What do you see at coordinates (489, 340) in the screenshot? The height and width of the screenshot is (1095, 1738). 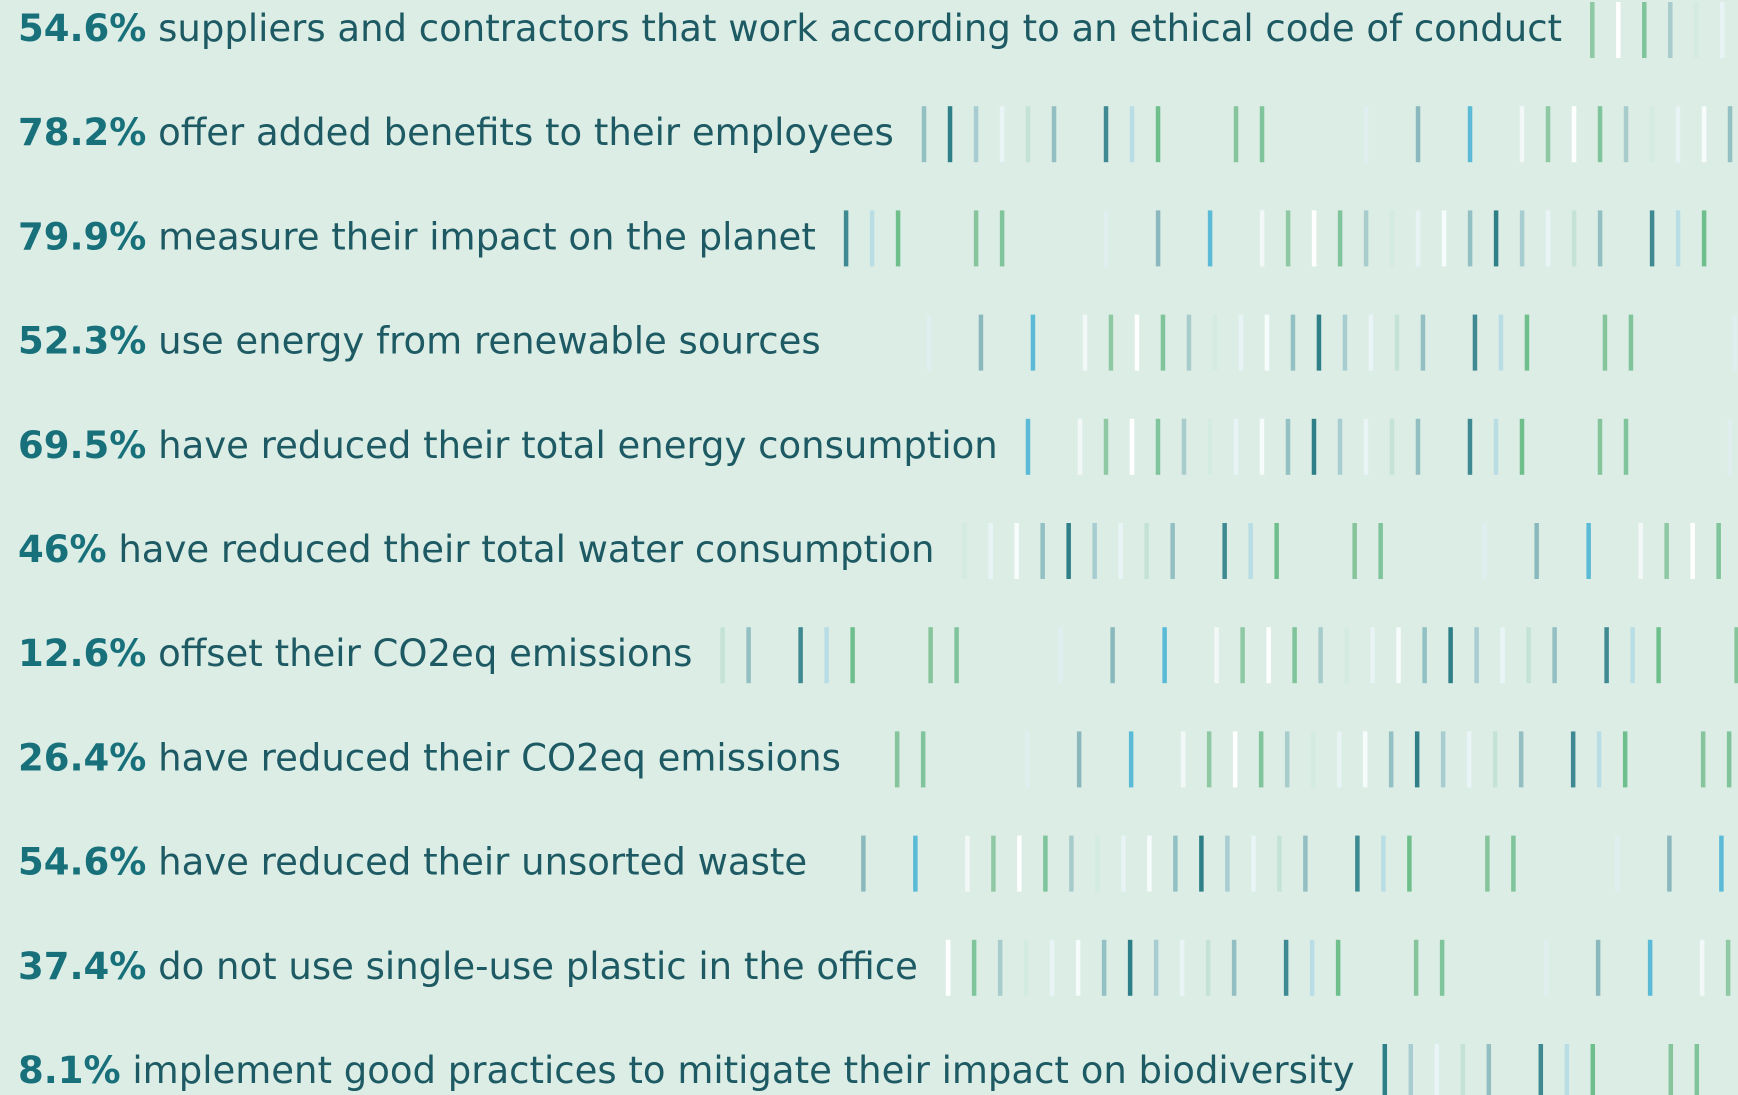 I see `stat-text: use energy from renewable sources` at bounding box center [489, 340].